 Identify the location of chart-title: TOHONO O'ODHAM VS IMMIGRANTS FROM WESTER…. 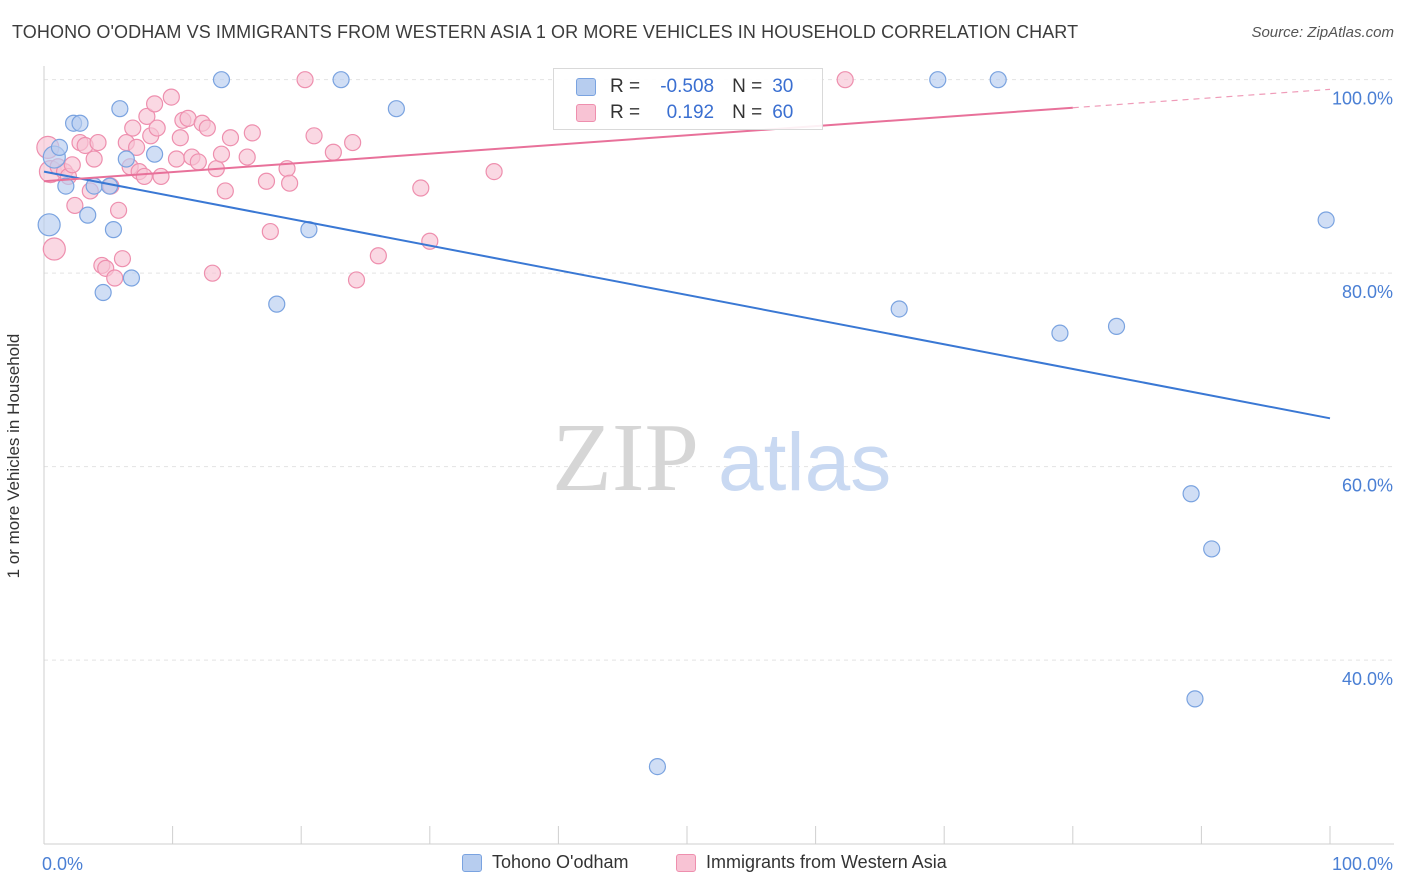
(545, 32).